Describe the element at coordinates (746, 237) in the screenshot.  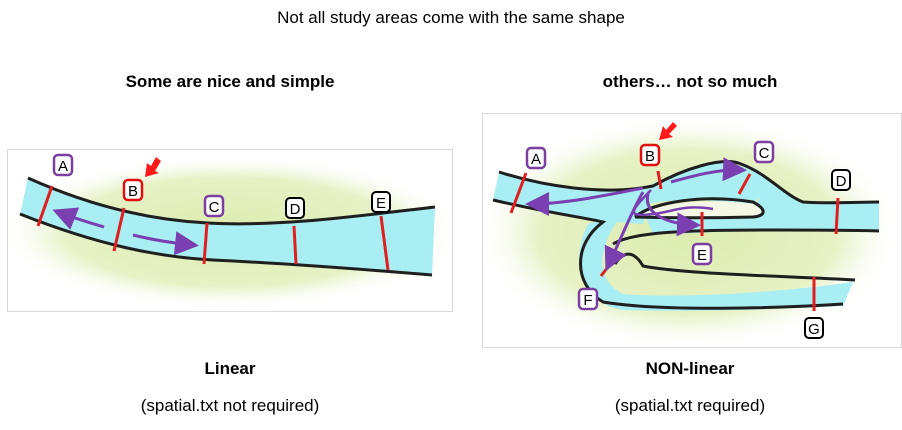
I see `bank-middle` at that location.